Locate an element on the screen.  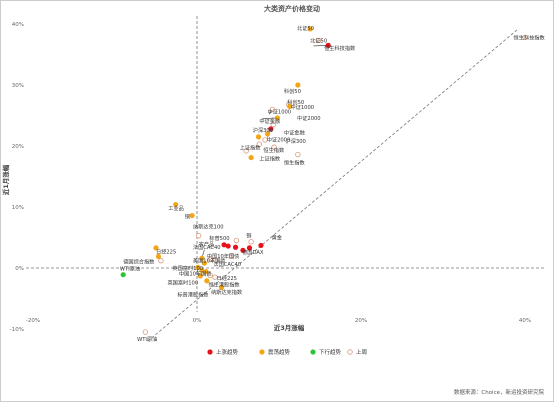
y-tick-label: 20% is located at coordinates (18, 147).